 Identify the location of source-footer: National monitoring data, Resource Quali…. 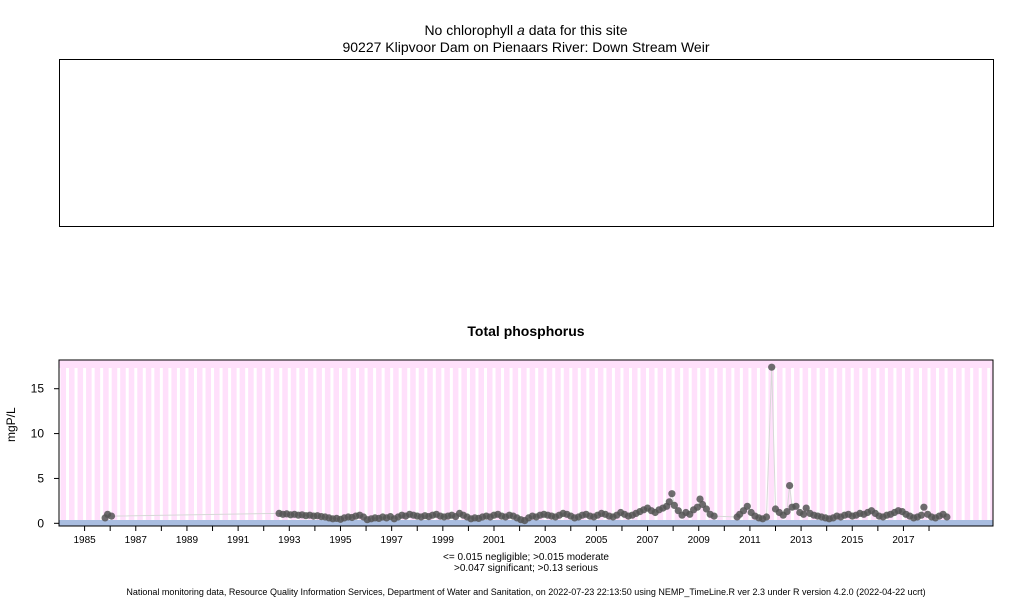
(526, 592).